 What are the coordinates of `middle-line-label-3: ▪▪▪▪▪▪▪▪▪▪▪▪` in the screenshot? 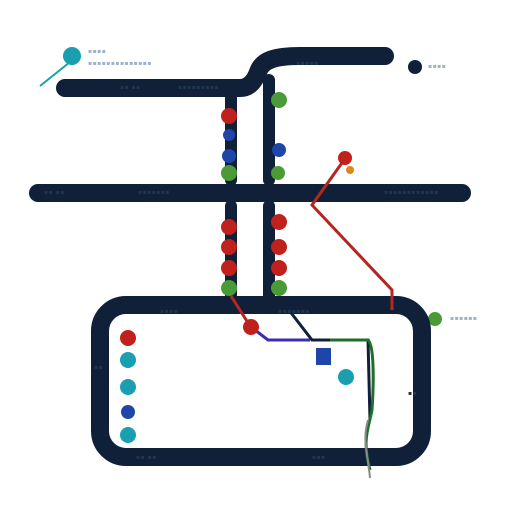 It's located at (411, 192).